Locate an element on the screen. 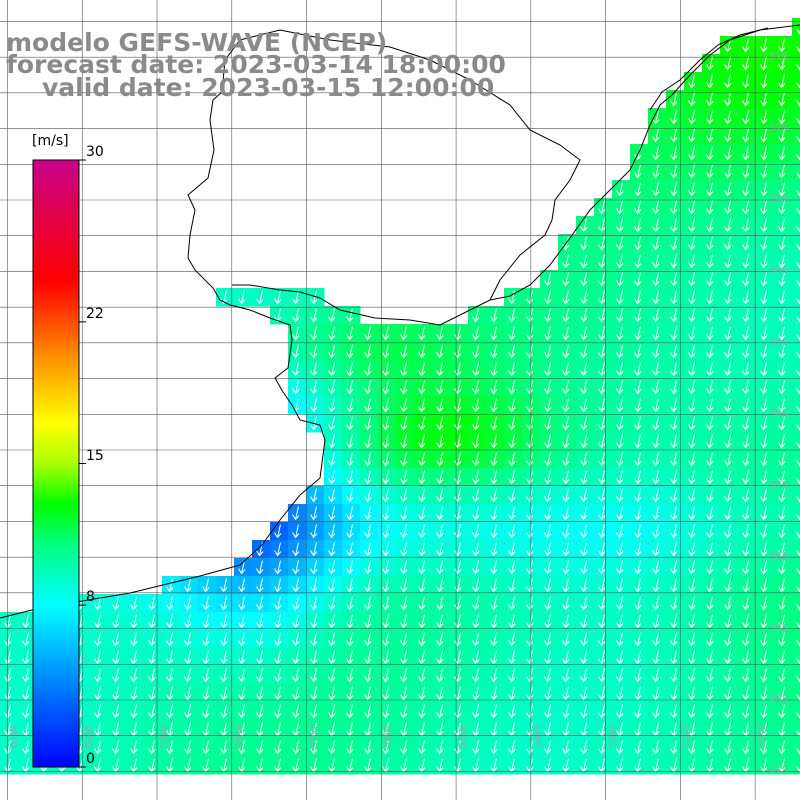 Image resolution: width=800 pixels, height=800 pixels. longitude-label: 51W is located at coordinates (763, 736).